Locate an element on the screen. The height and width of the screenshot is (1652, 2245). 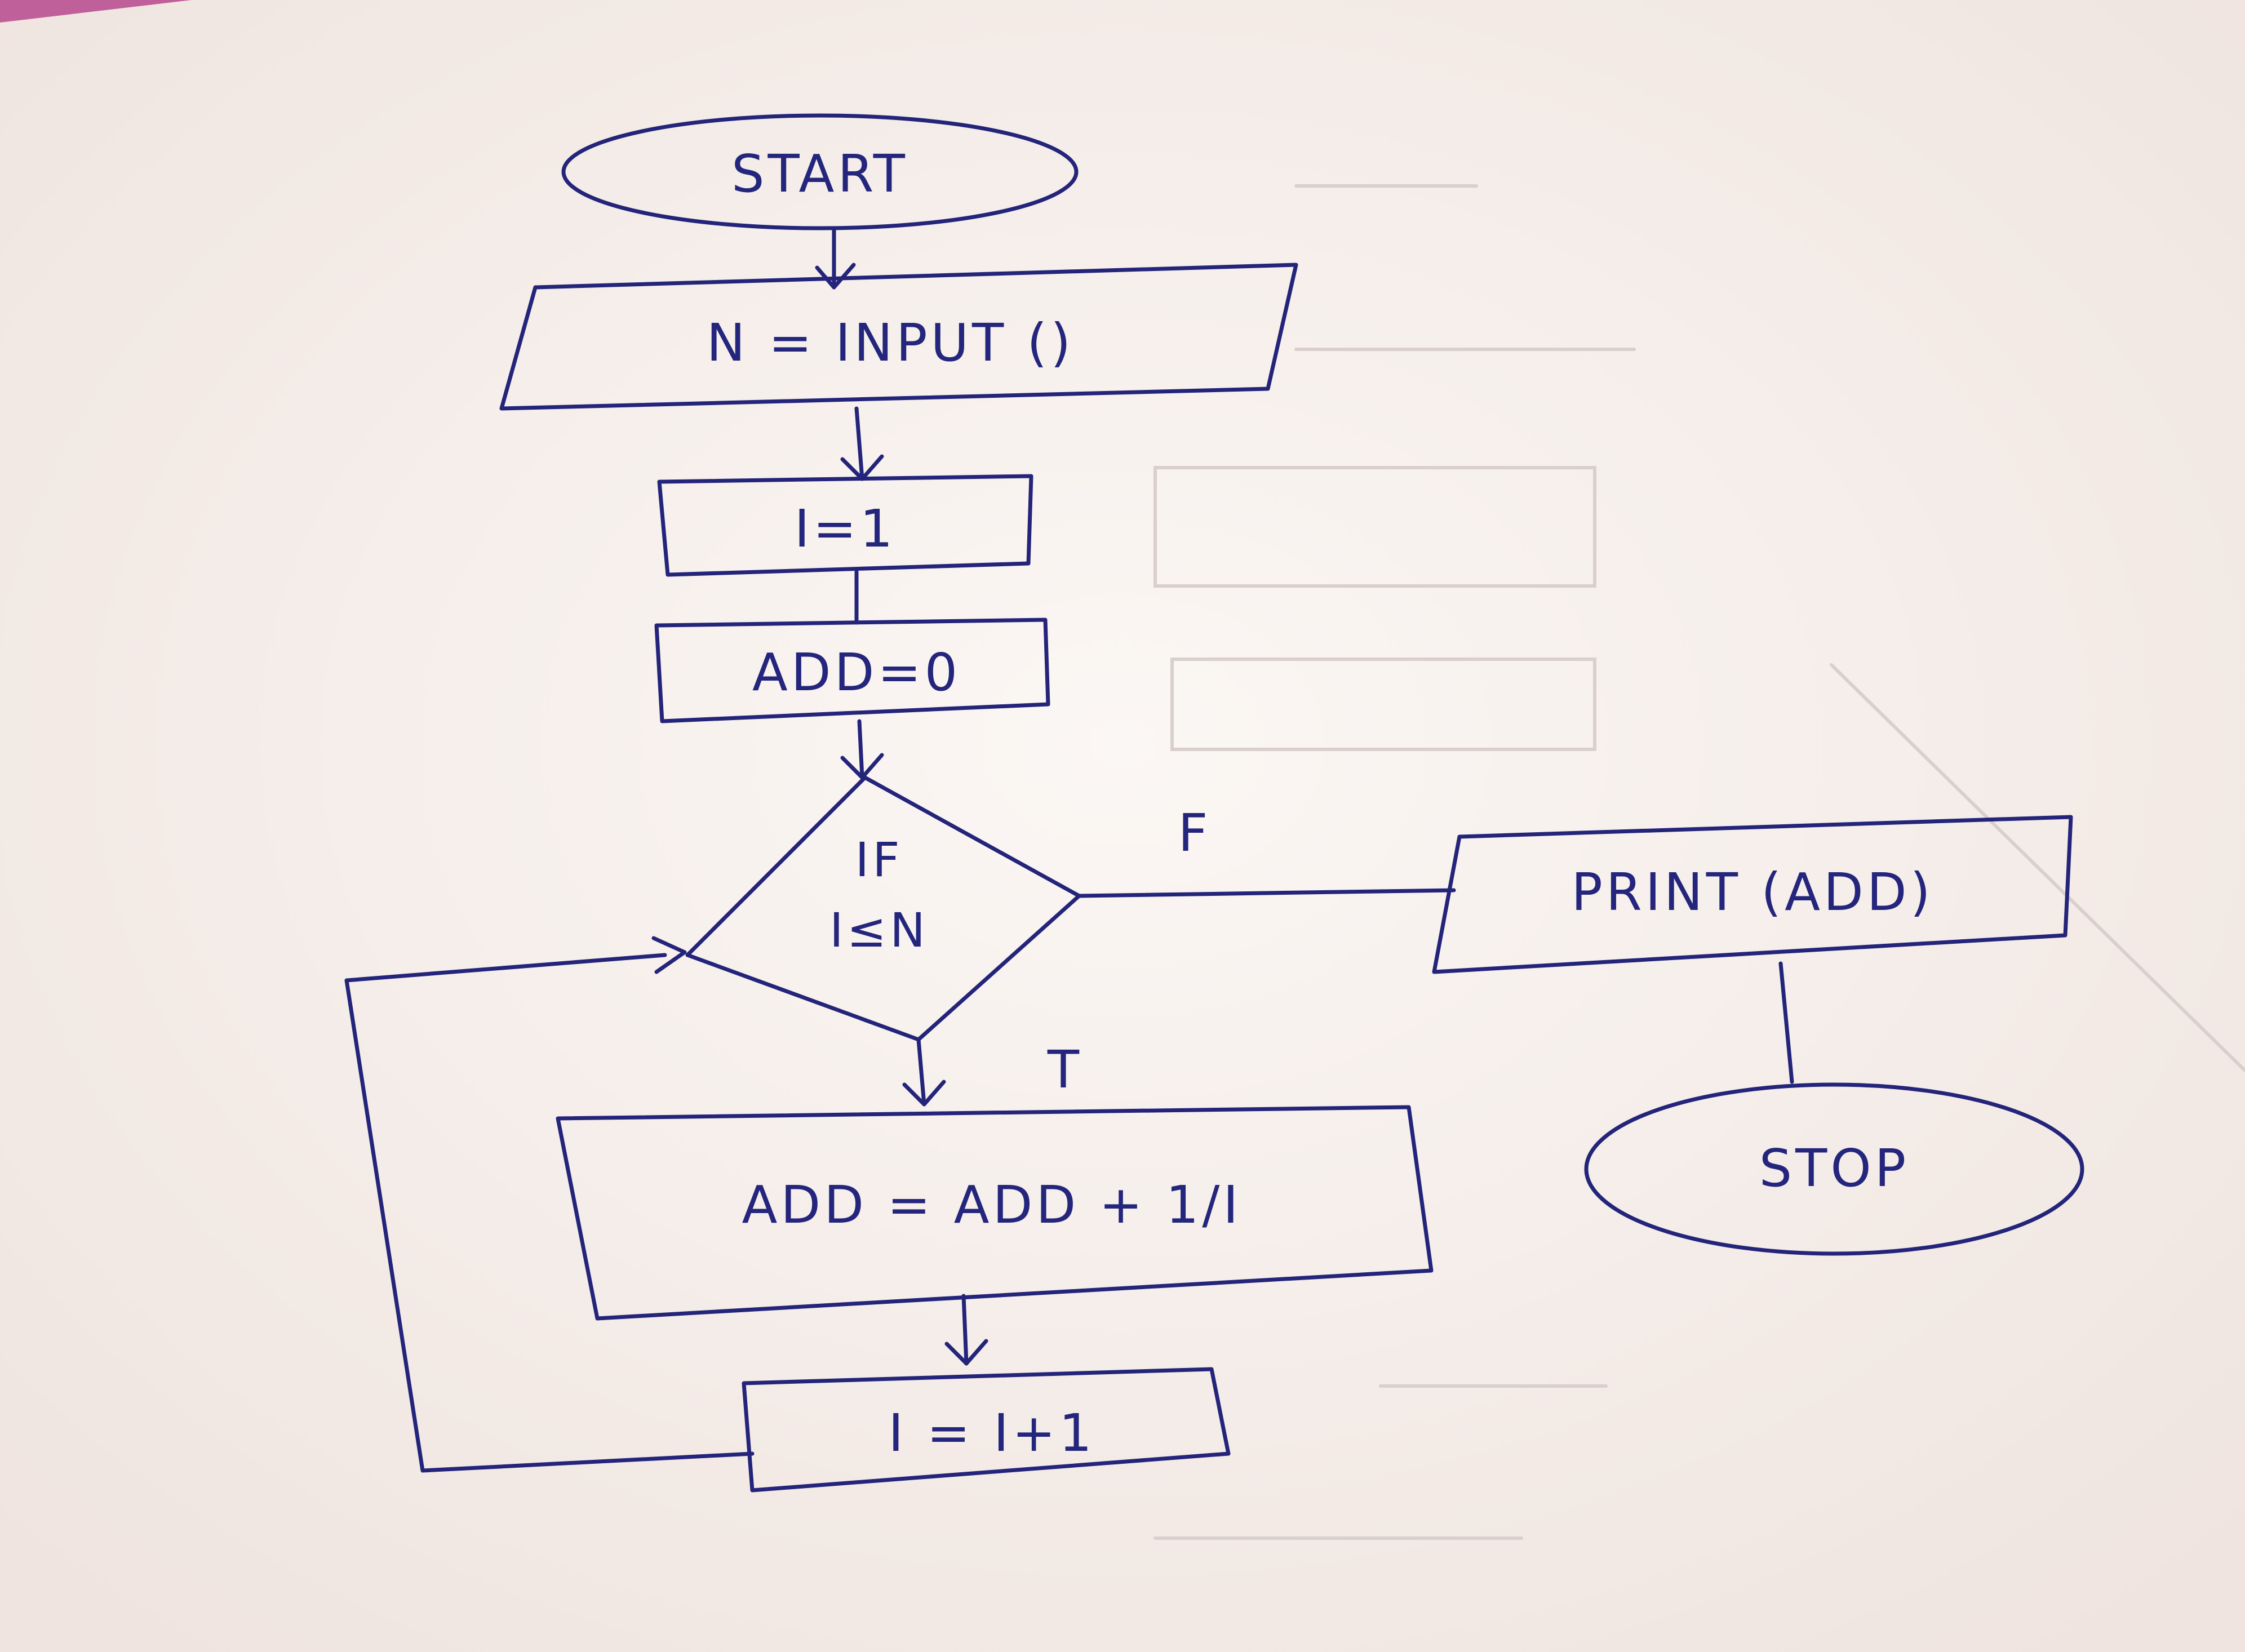
arrow-to-increment is located at coordinates (965, 1330).